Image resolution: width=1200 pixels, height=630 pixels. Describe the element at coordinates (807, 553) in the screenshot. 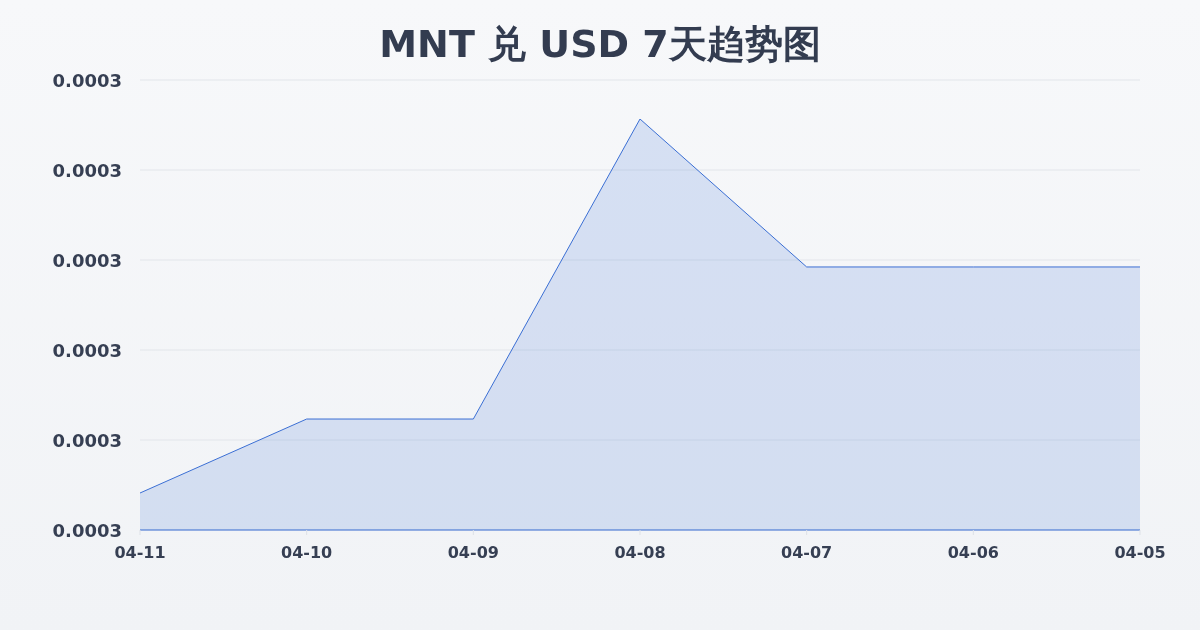

I see `x-tick-label: 04-07` at that location.